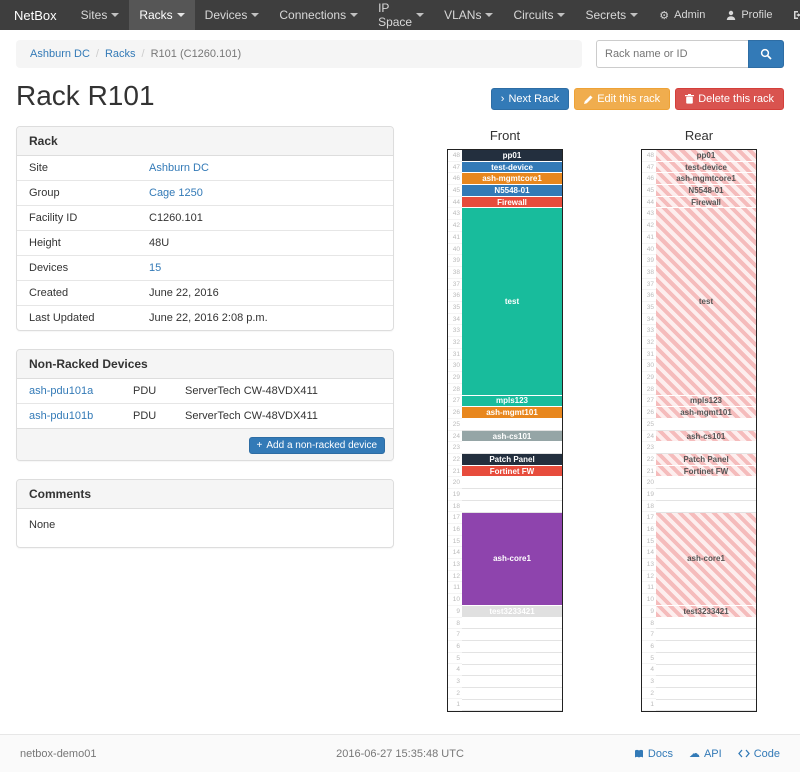 The width and height of the screenshot is (800, 772). I want to click on rack-device-front: test3233421, so click(512, 612).